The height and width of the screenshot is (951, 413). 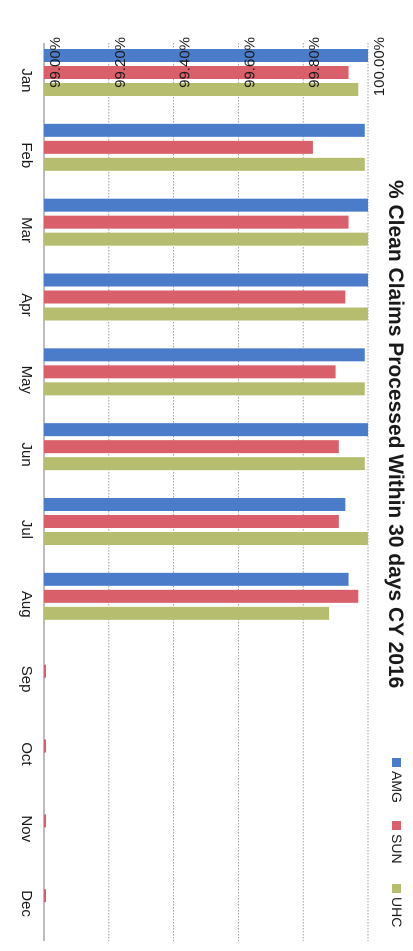 What do you see at coordinates (206, 55) in the screenshot?
I see `bar-amg-jan` at bounding box center [206, 55].